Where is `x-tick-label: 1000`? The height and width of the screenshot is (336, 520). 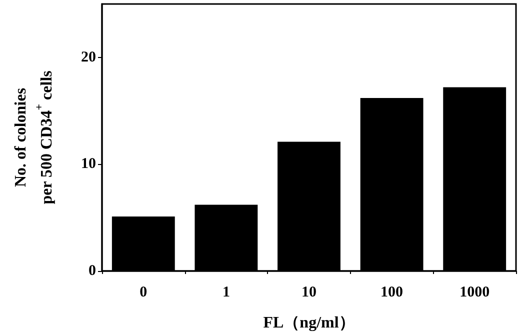 x-tick-label: 1000 is located at coordinates (475, 292).